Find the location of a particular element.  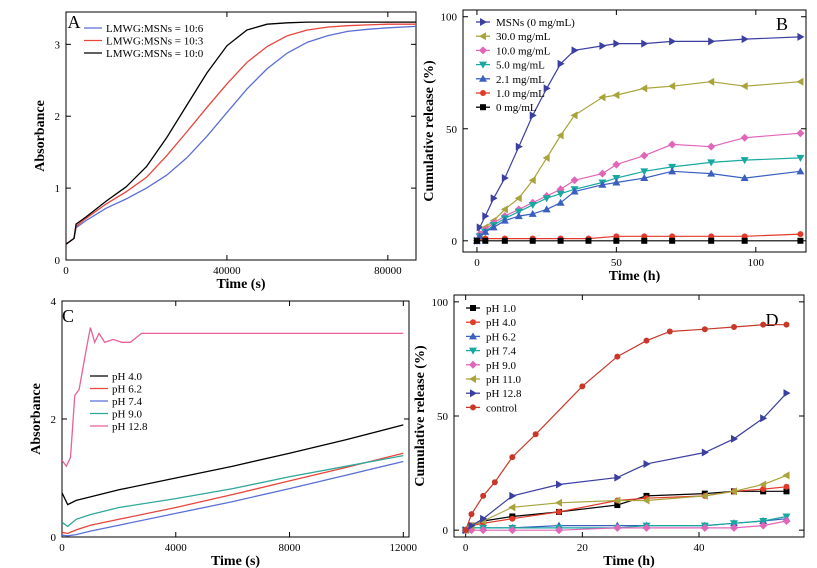

legend-label: 10.0 mg/mL is located at coordinates (523, 51).